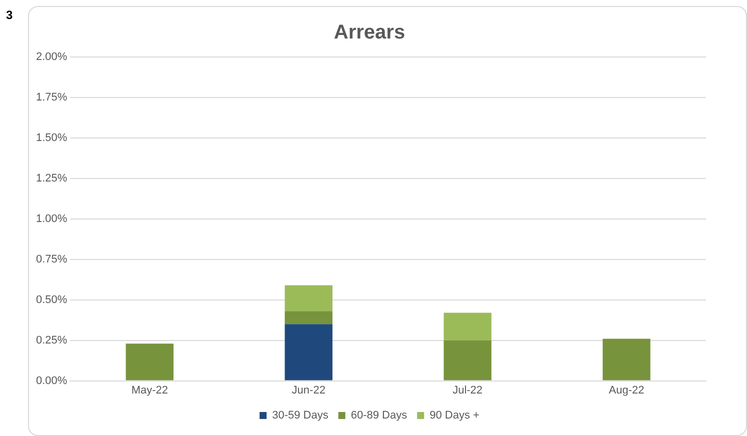 The image size is (747, 436). Describe the element at coordinates (52, 138) in the screenshot. I see `y-tick-label: 1.50%` at that location.